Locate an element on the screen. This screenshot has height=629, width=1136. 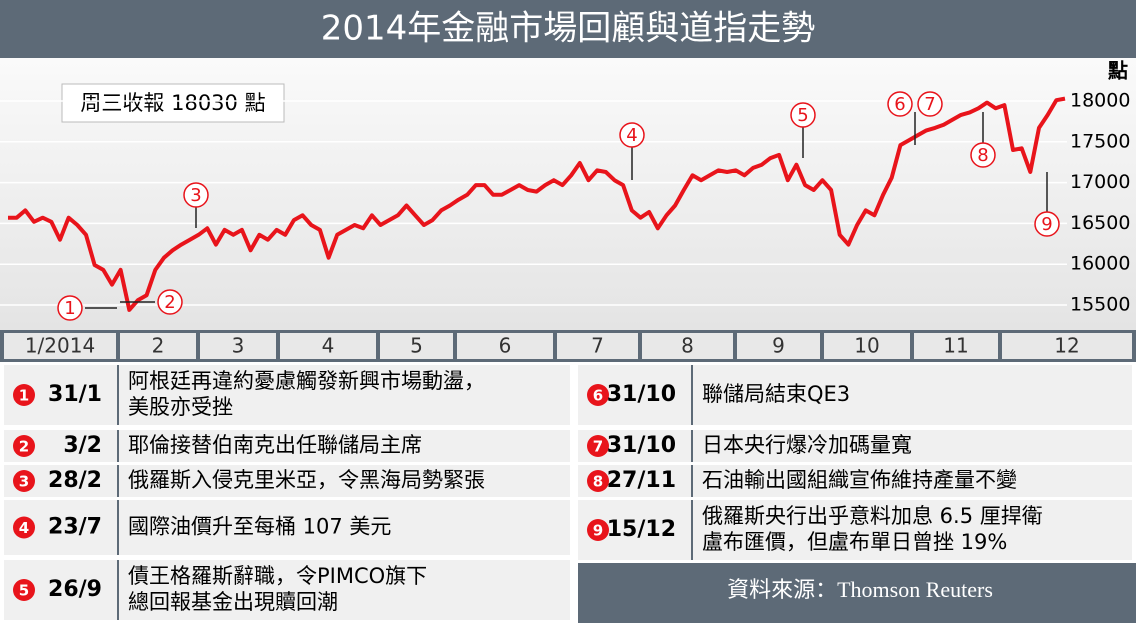
x-tick-label: 3 is located at coordinates (238, 346).